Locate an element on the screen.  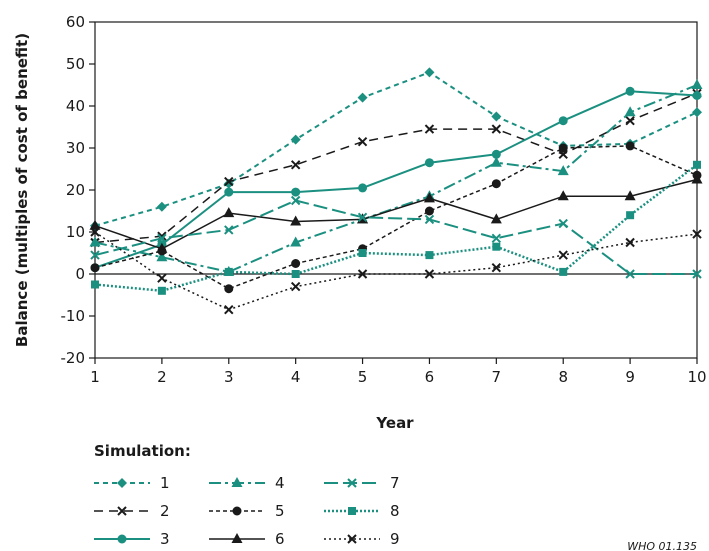
data-point-7-6-stroke is located at coordinates (429, 219).